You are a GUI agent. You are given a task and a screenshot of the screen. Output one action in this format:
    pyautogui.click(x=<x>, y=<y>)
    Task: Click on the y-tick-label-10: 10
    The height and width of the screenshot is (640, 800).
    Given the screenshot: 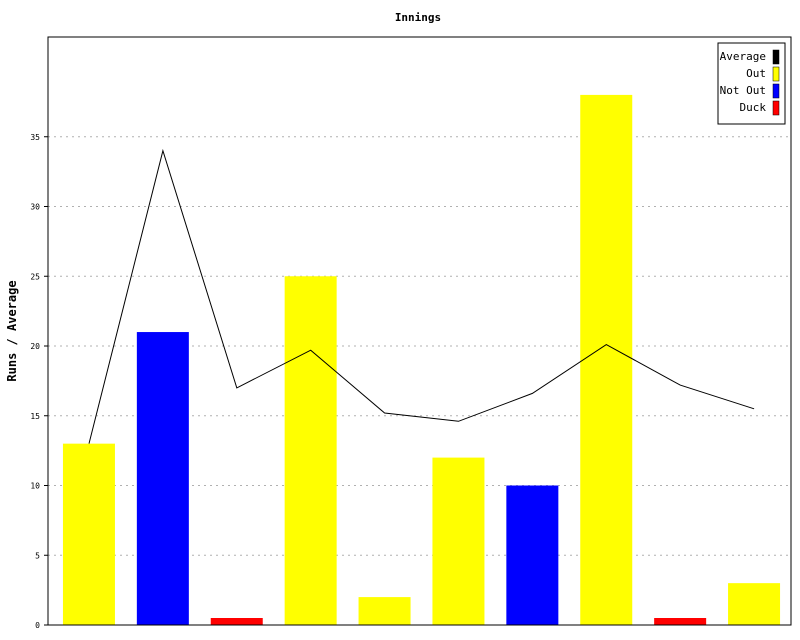 What is the action you would take?
    pyautogui.click(x=35, y=486)
    